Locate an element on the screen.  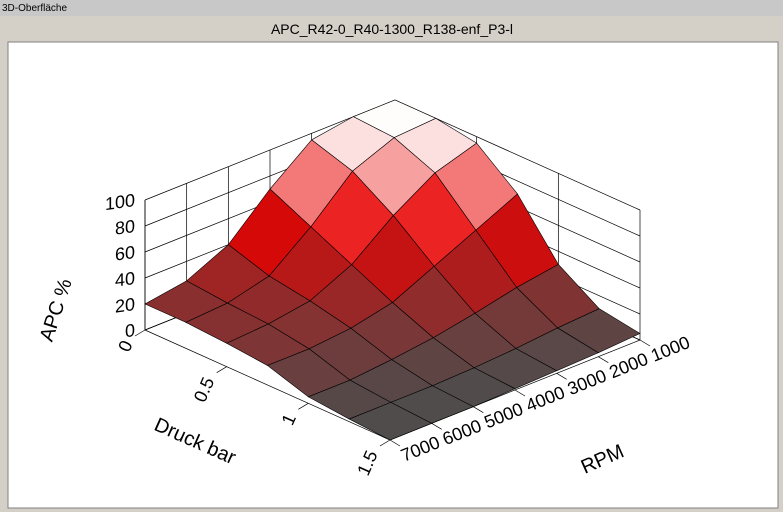
window-title: 3D-Oberfläche is located at coordinates (34, 8).